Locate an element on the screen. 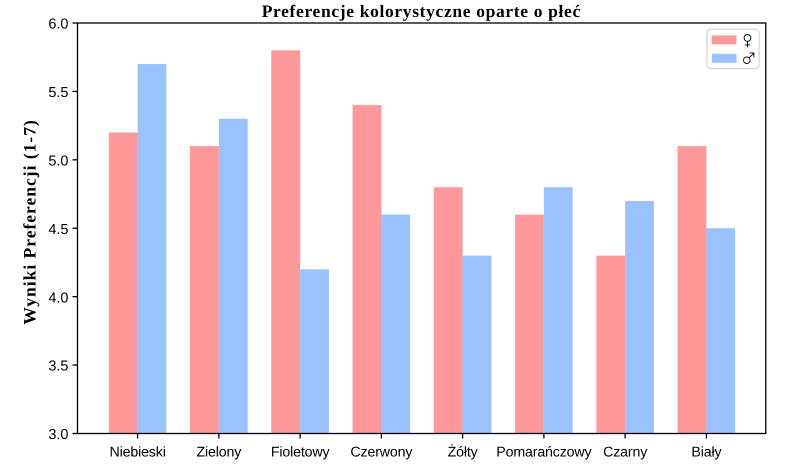  svg-text:Preferencje kolorystyczne opar: Preferencje kolorystyczne oparte o płeć is located at coordinates (421, 11).